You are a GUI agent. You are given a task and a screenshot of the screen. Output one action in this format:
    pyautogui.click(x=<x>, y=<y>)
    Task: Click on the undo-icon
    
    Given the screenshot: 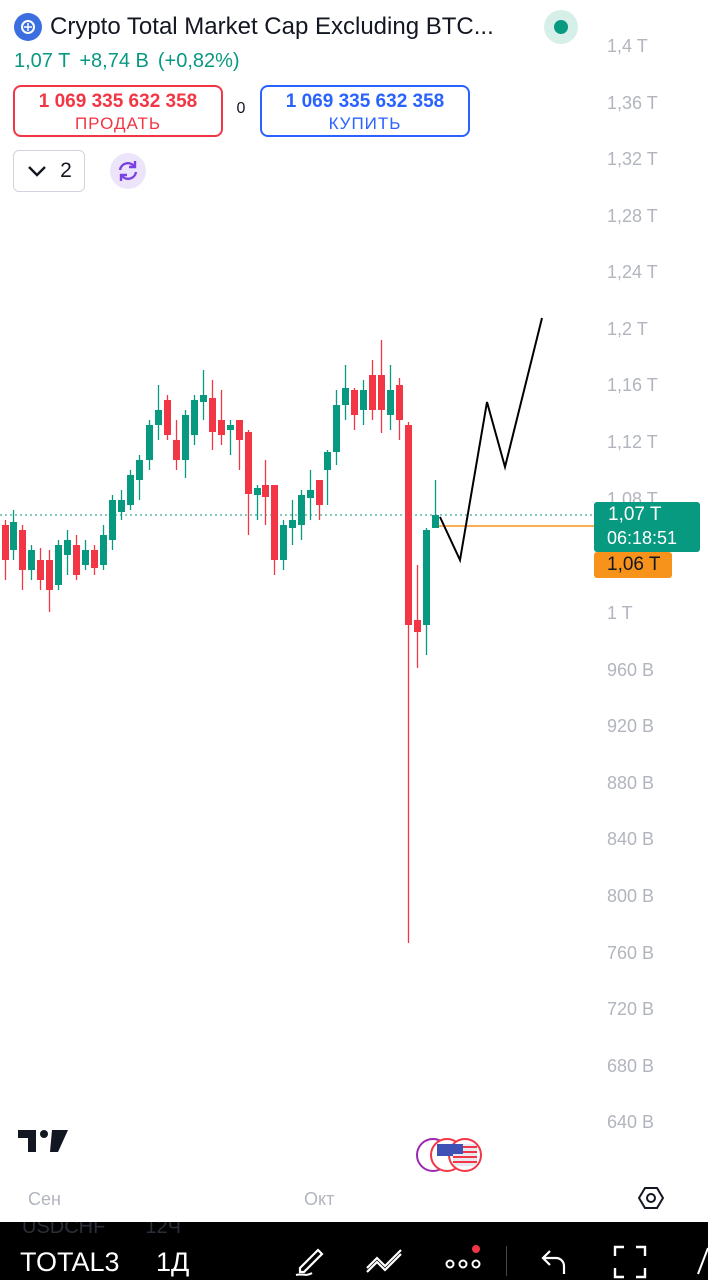 What is the action you would take?
    pyautogui.click(x=553, y=1261)
    